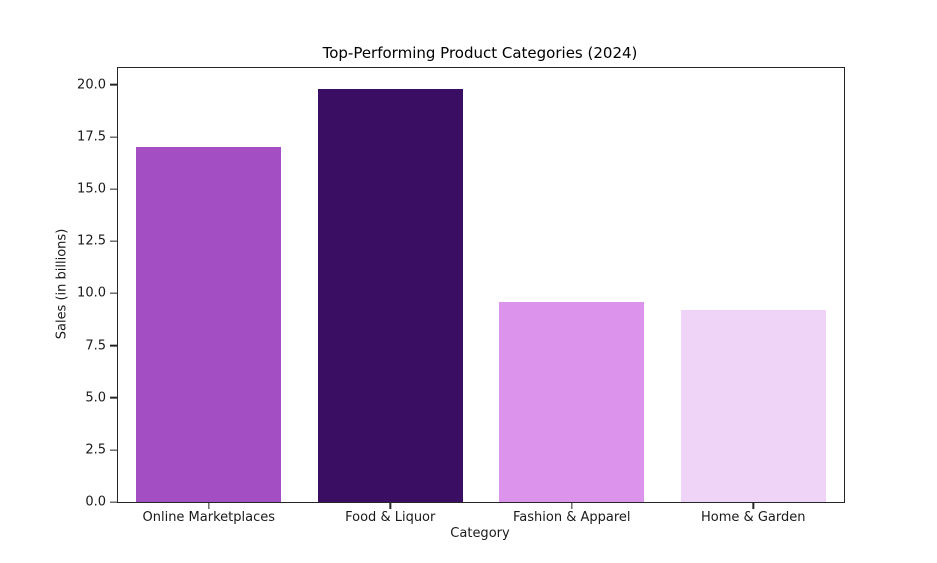 The width and height of the screenshot is (937, 563). Describe the element at coordinates (209, 517) in the screenshot. I see `x-tick-label-online-marketplaces: Online Marketplaces` at that location.